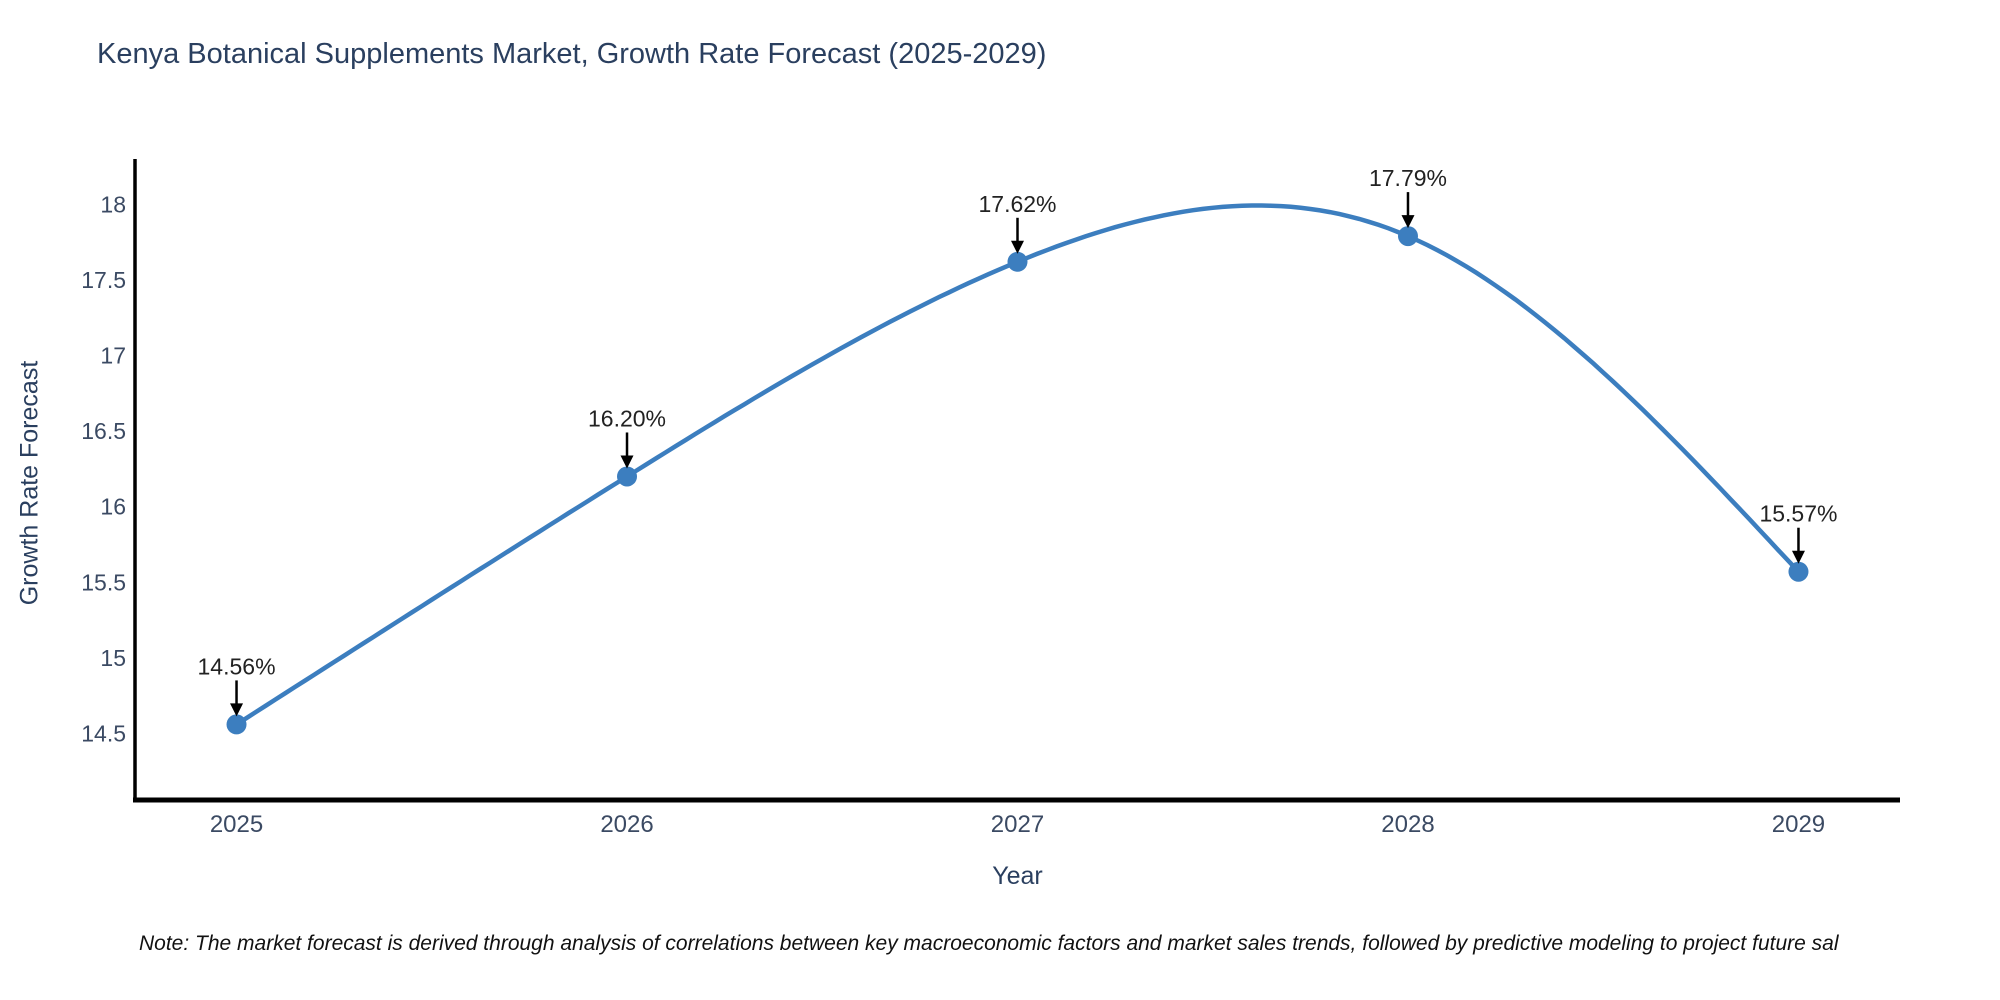 The image size is (2000, 1000). Describe the element at coordinates (1017, 204) in the screenshot. I see `point-annotation: 17.62%` at that location.